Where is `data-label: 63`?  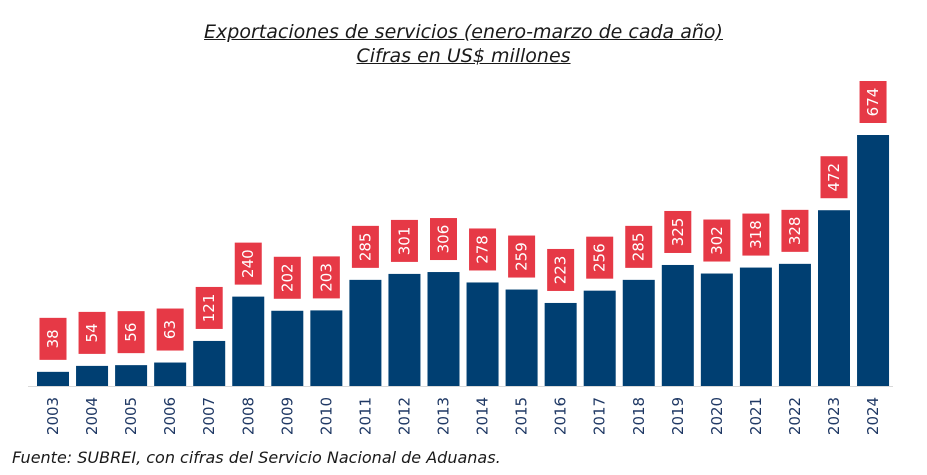 data-label: 63 is located at coordinates (170, 329).